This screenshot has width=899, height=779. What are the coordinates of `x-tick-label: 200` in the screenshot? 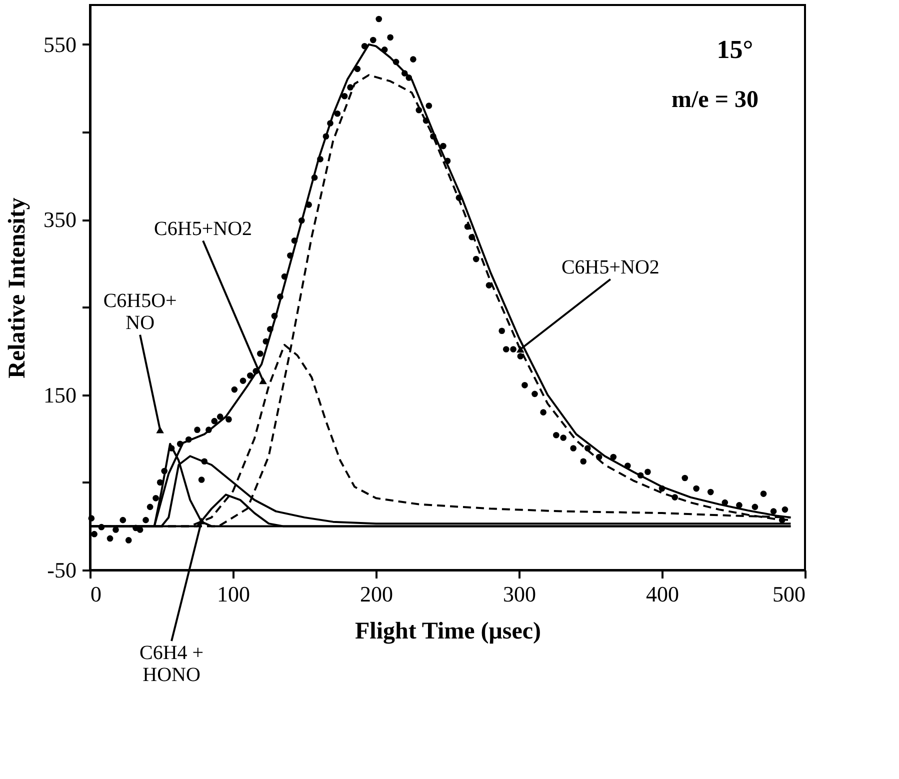 It's located at (376, 594).